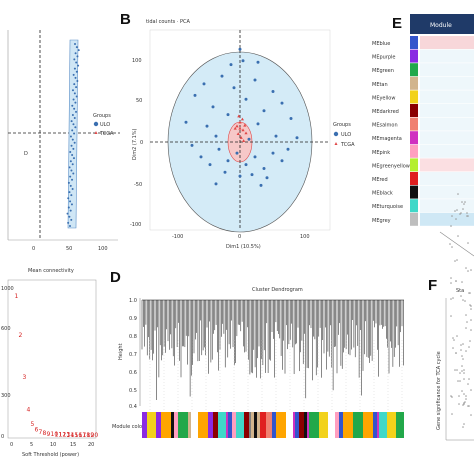  What do you see at coordinates (137, 61) in the screenshot?
I see `panel-b-ytick-0: 100` at bounding box center [137, 61].